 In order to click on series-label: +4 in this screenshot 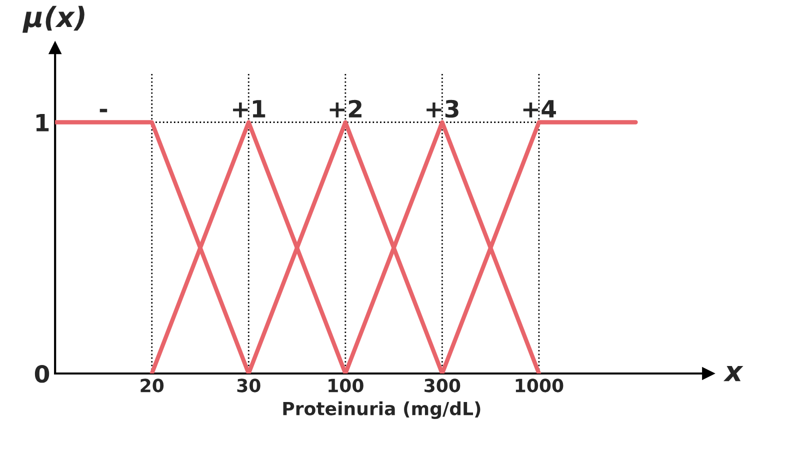, I will do `click(539, 109)`.